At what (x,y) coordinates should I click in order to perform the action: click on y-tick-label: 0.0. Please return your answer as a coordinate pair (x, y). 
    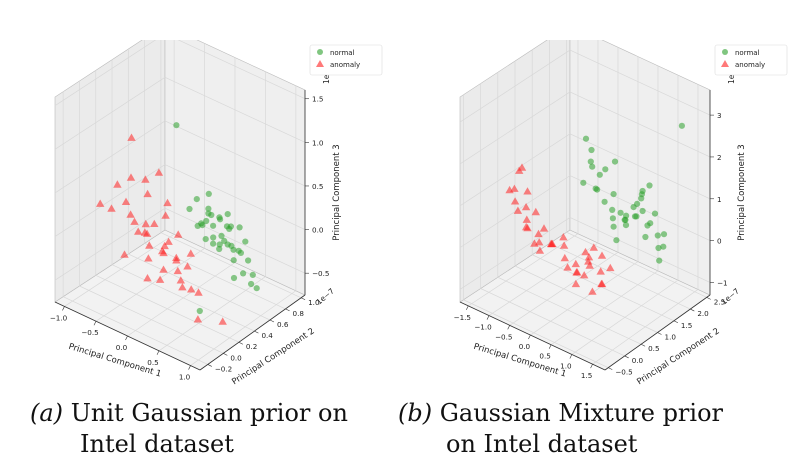
    Looking at the image, I should click on (638, 360).